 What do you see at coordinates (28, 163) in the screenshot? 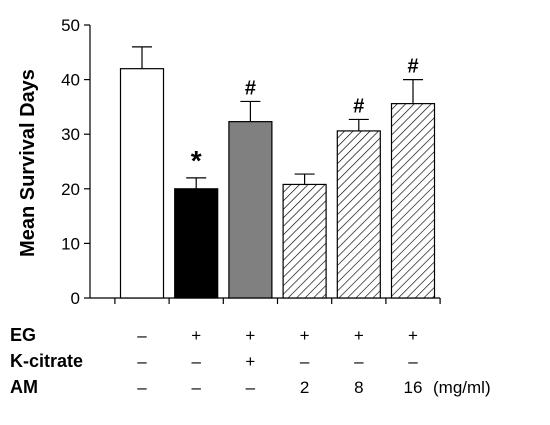
I see `y-axis-label: Mean Survival Days` at bounding box center [28, 163].